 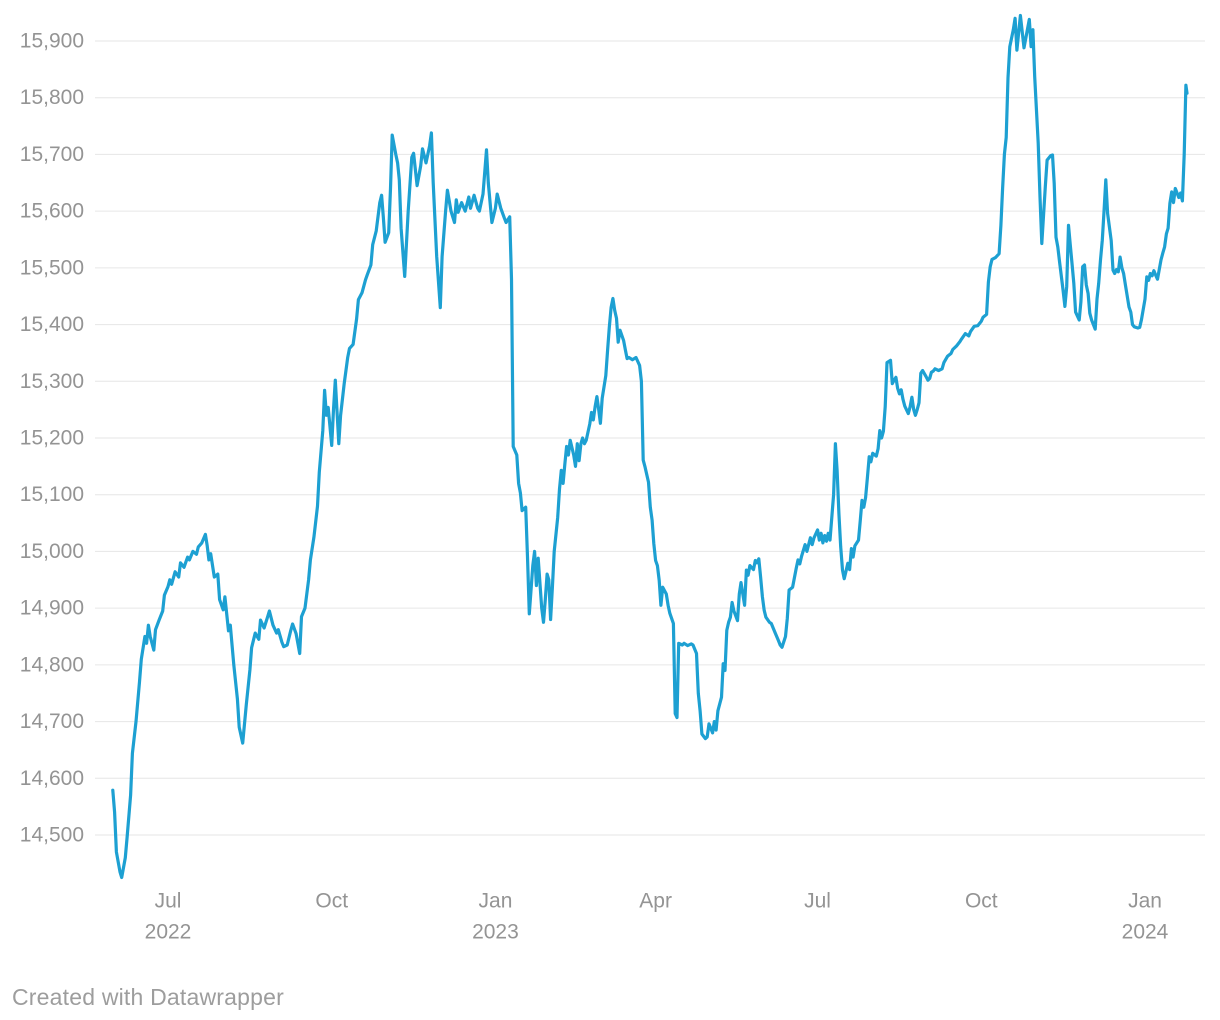 What do you see at coordinates (52, 664) in the screenshot?
I see `y-tick-label: 14,800` at bounding box center [52, 664].